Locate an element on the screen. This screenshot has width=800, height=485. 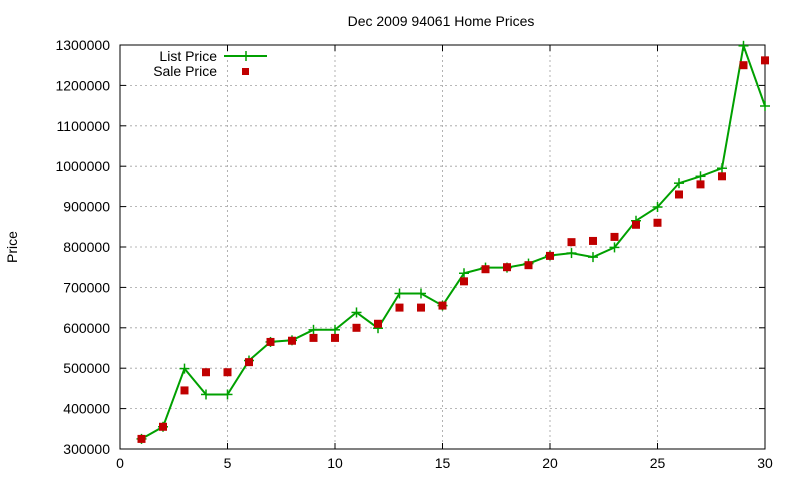
legend: List Price Sale Price is located at coordinates (210, 63).